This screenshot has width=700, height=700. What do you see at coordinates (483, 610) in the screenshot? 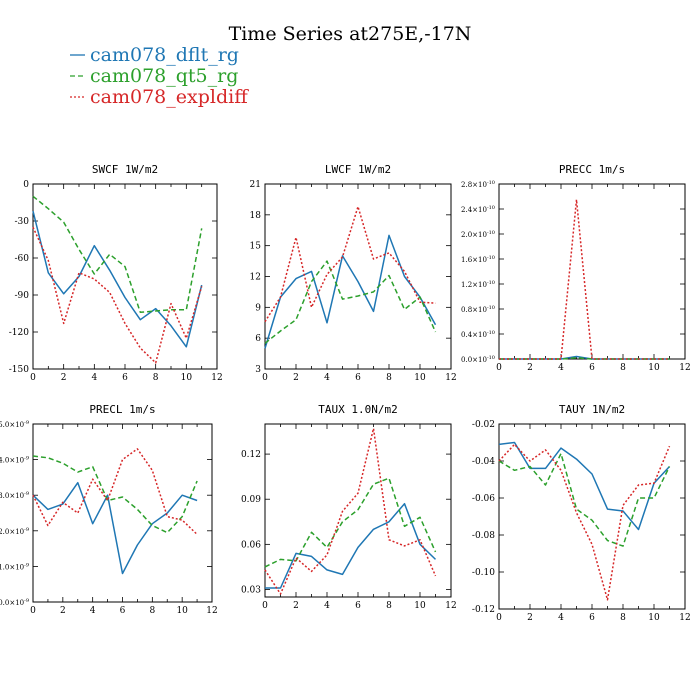
I see `y-tick-label: -0.12` at bounding box center [483, 610].